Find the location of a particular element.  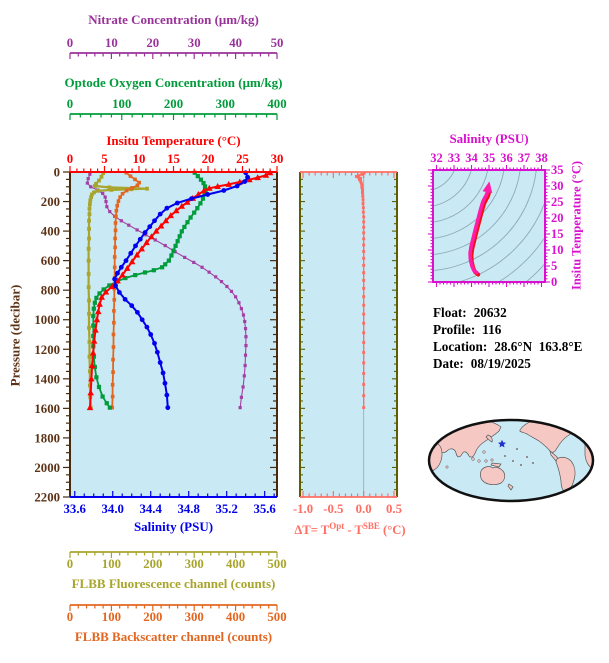

nitrate-axis-title: Nitrate Concentration (μm/kg) is located at coordinates (173, 19).